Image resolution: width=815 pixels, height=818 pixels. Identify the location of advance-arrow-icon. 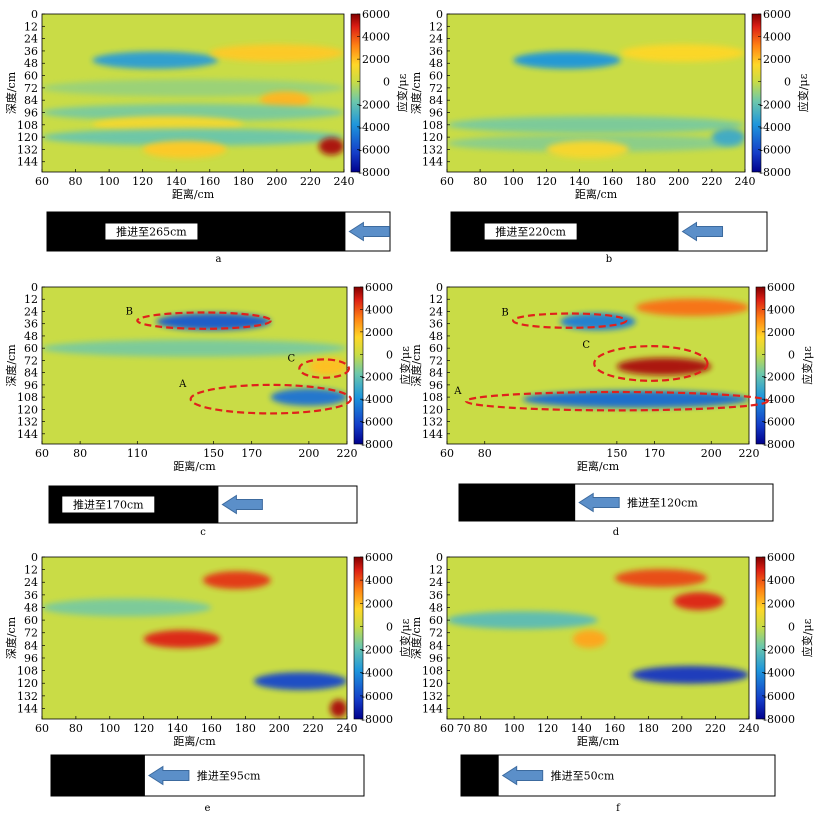
(599, 502).